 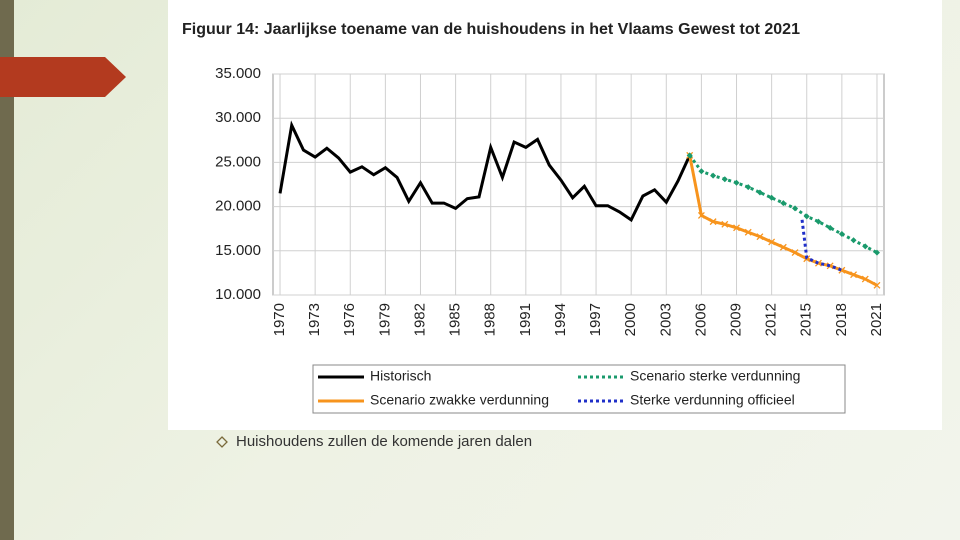 I want to click on x-tick-label: 1991, so click(x=525, y=319).